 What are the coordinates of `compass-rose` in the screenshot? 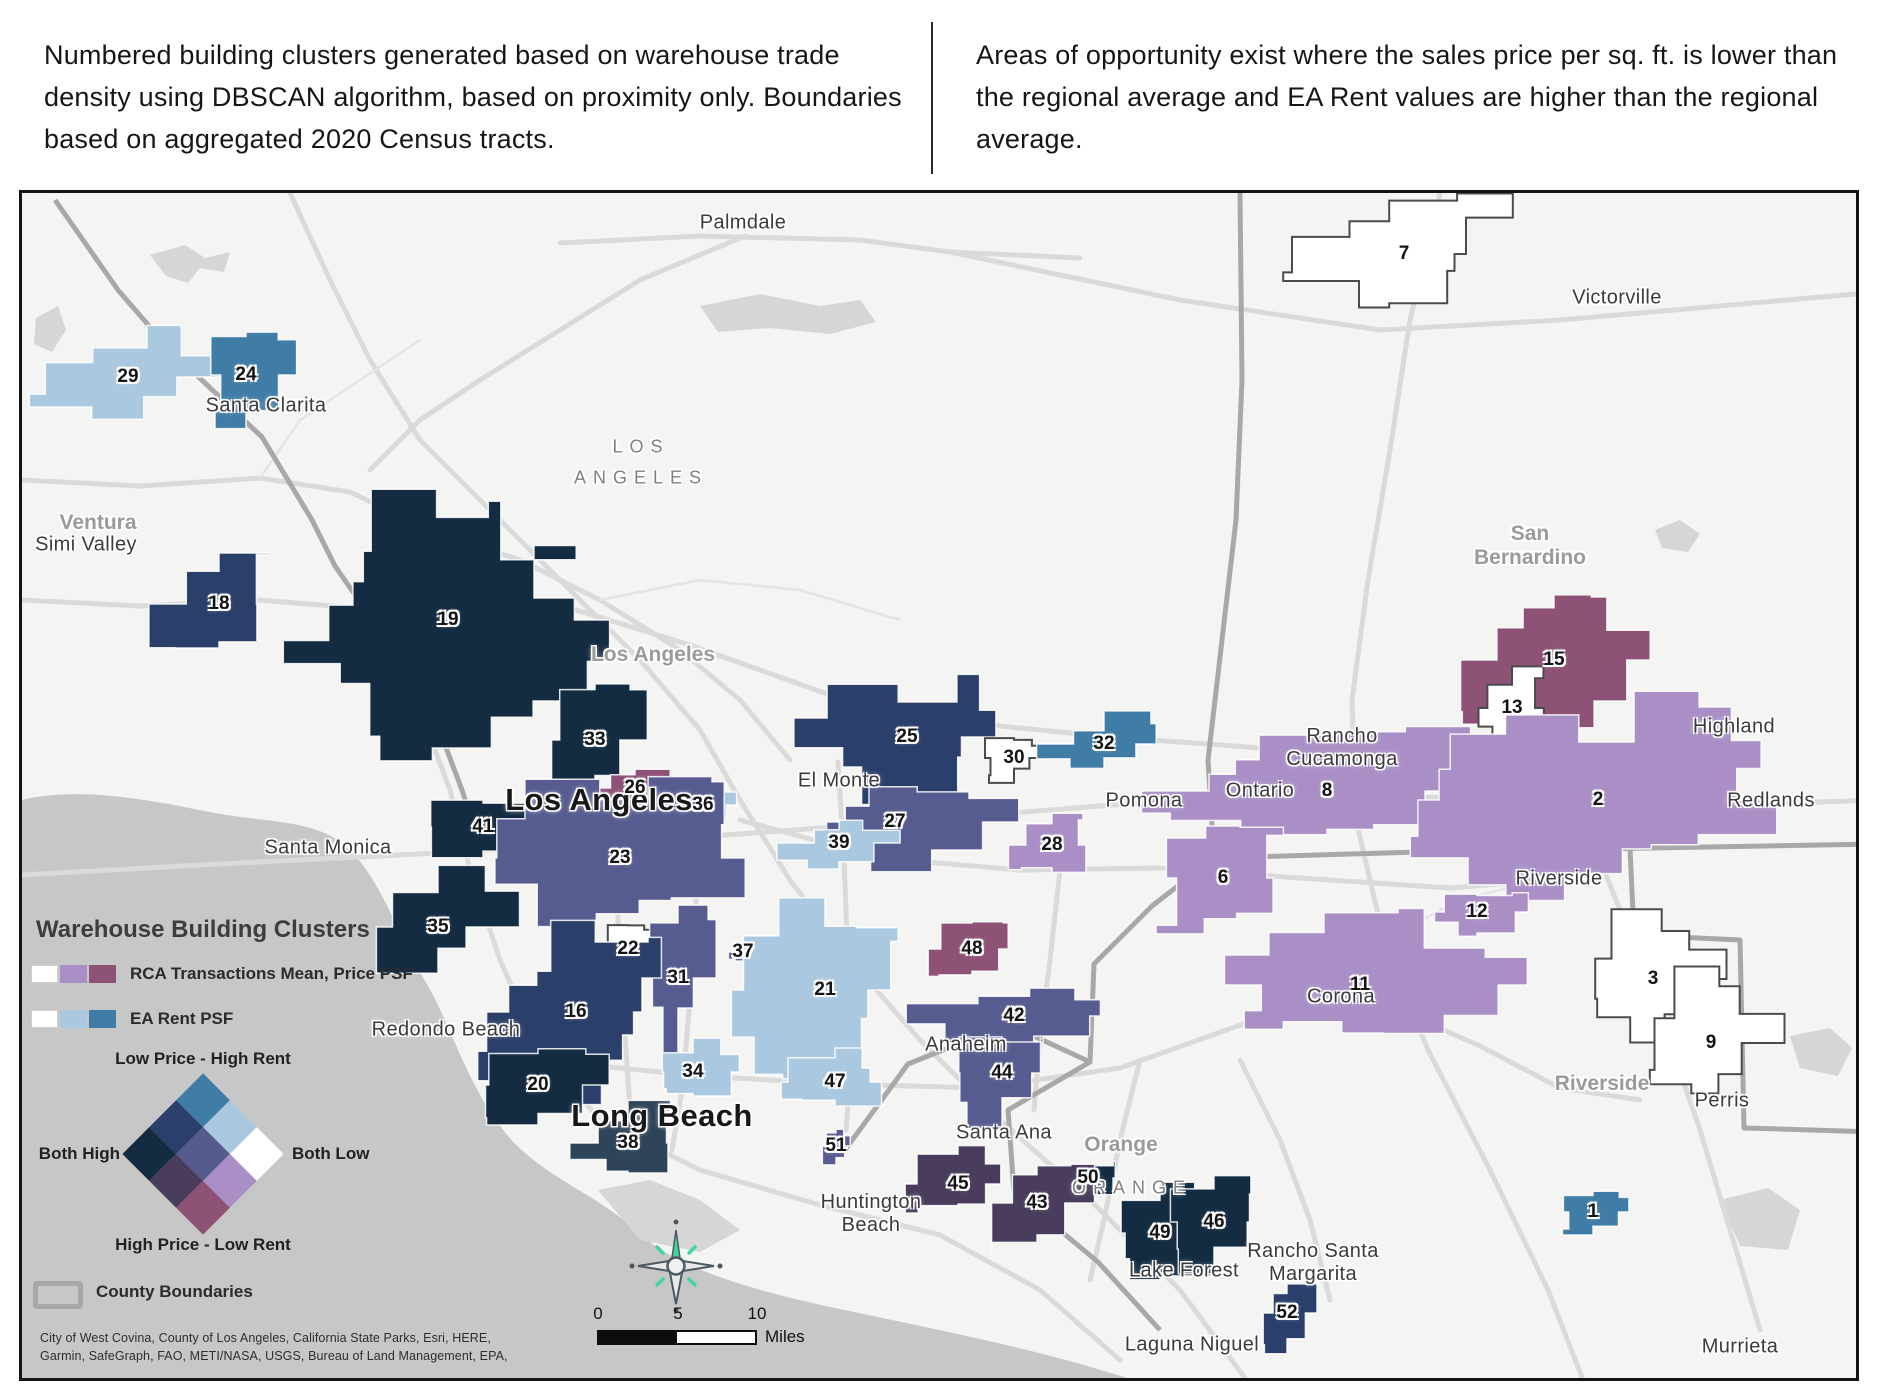 It's located at (676, 1266).